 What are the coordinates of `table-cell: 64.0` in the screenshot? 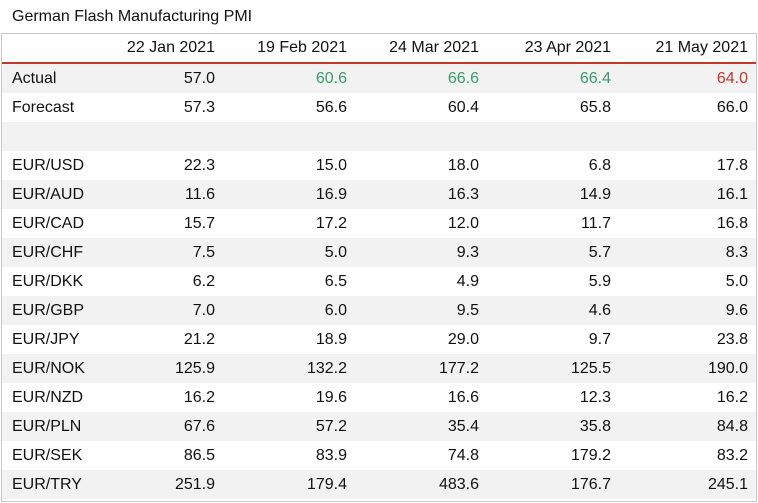 It's located at (732, 78).